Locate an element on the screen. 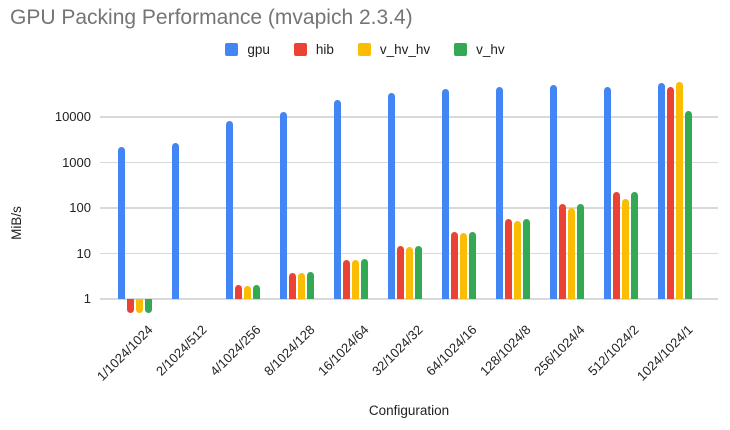  legend-label: gpu is located at coordinates (258, 49).